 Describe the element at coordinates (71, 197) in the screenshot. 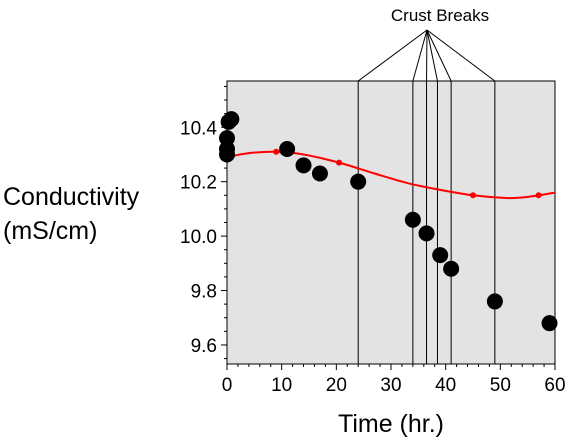

I see `y-axis-title-line1: Conductivity` at that location.